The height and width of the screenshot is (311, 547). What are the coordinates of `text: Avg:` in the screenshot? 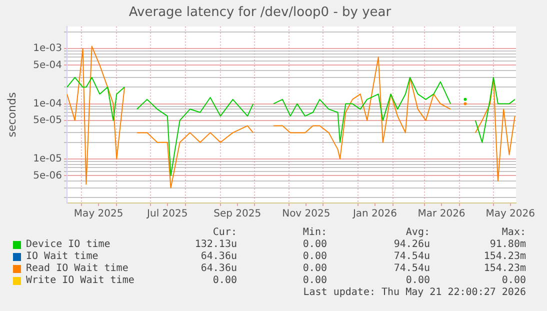 It's located at (418, 232).